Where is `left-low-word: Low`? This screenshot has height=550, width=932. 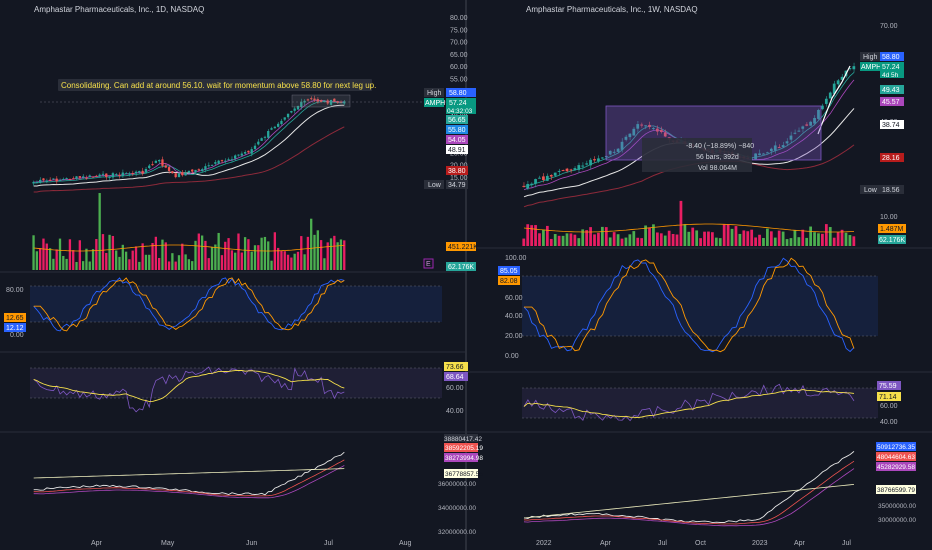 left-low-word: Low is located at coordinates (435, 185).